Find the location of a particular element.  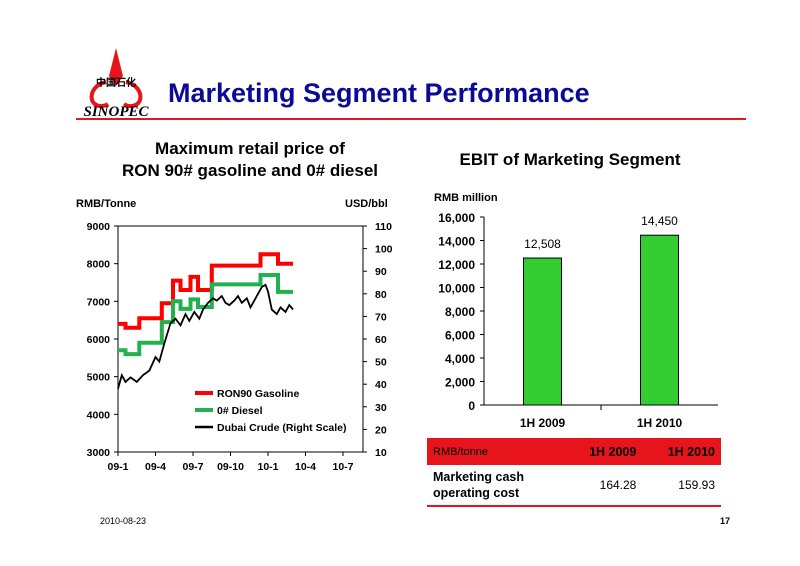

bar-chart-unit: RMB million is located at coordinates (466, 198).